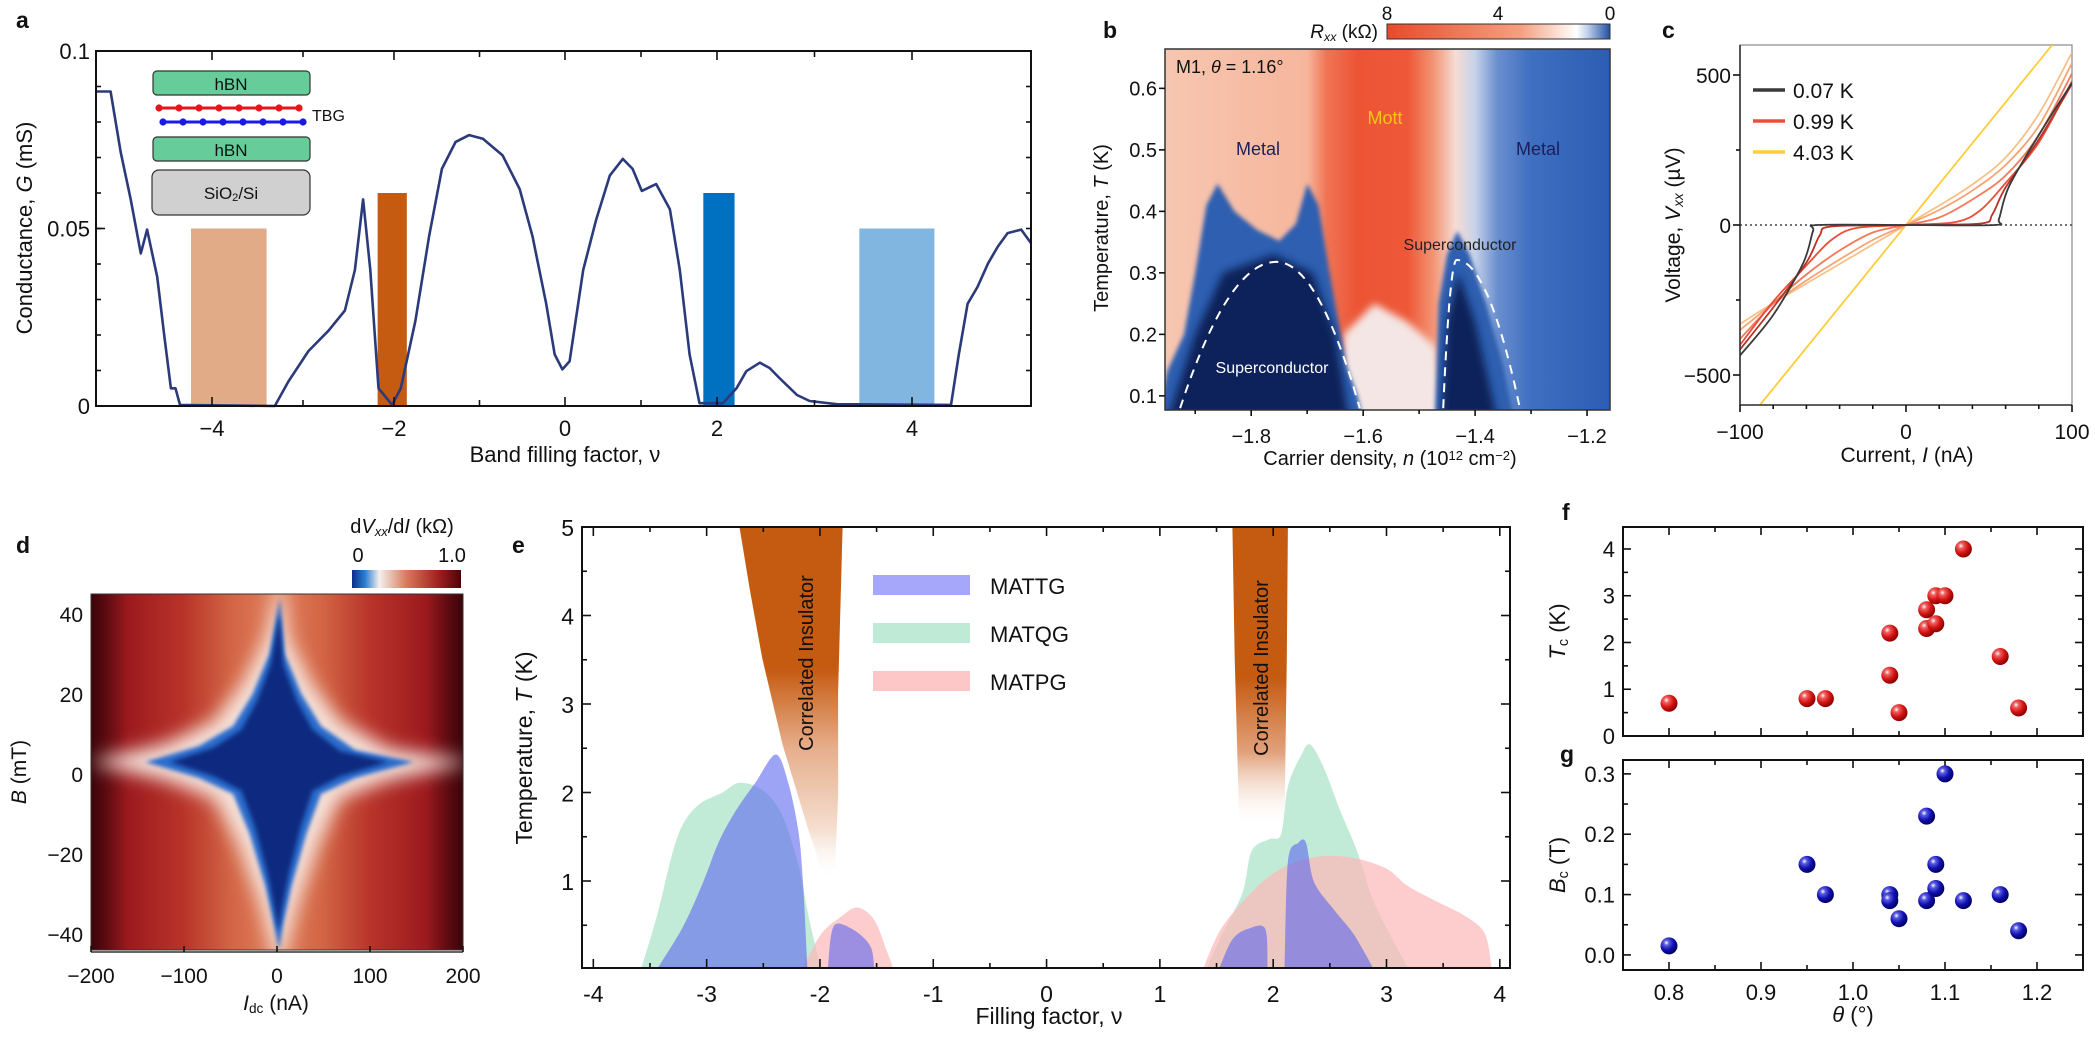 This screenshot has height=1059, width=2095. Describe the element at coordinates (1027, 586) in the screenshot. I see `legend-label: MATTG` at that location.